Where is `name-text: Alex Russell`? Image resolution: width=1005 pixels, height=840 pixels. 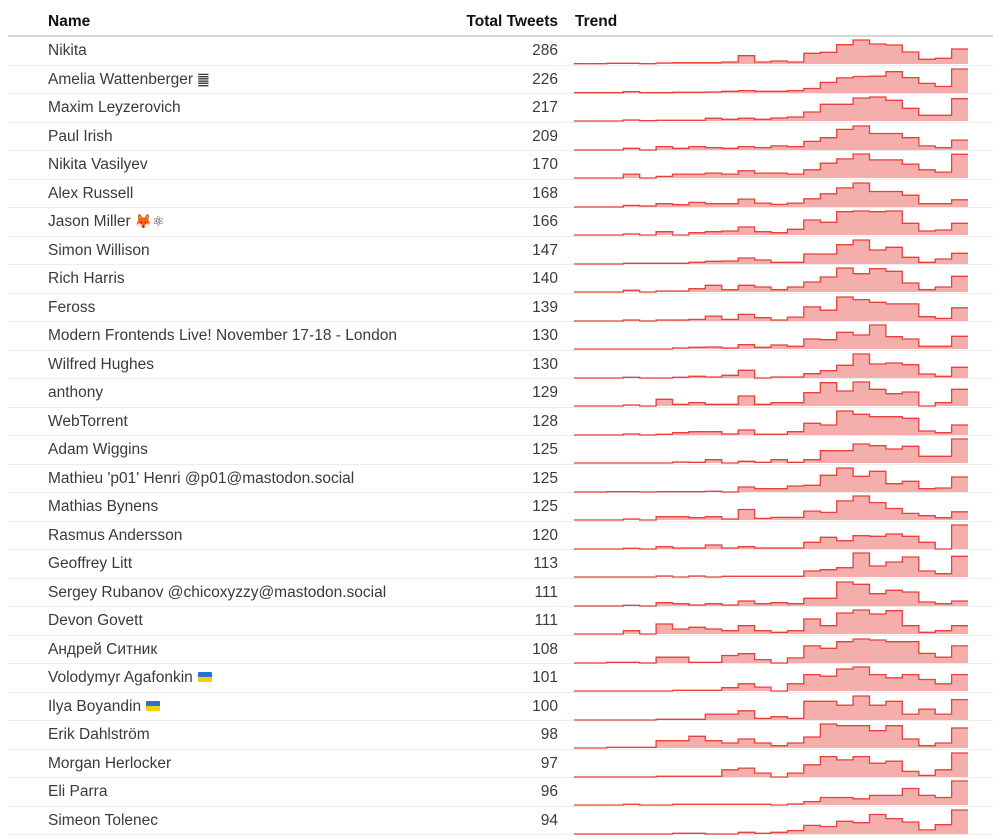
name-text: Alex Russell is located at coordinates (91, 193).